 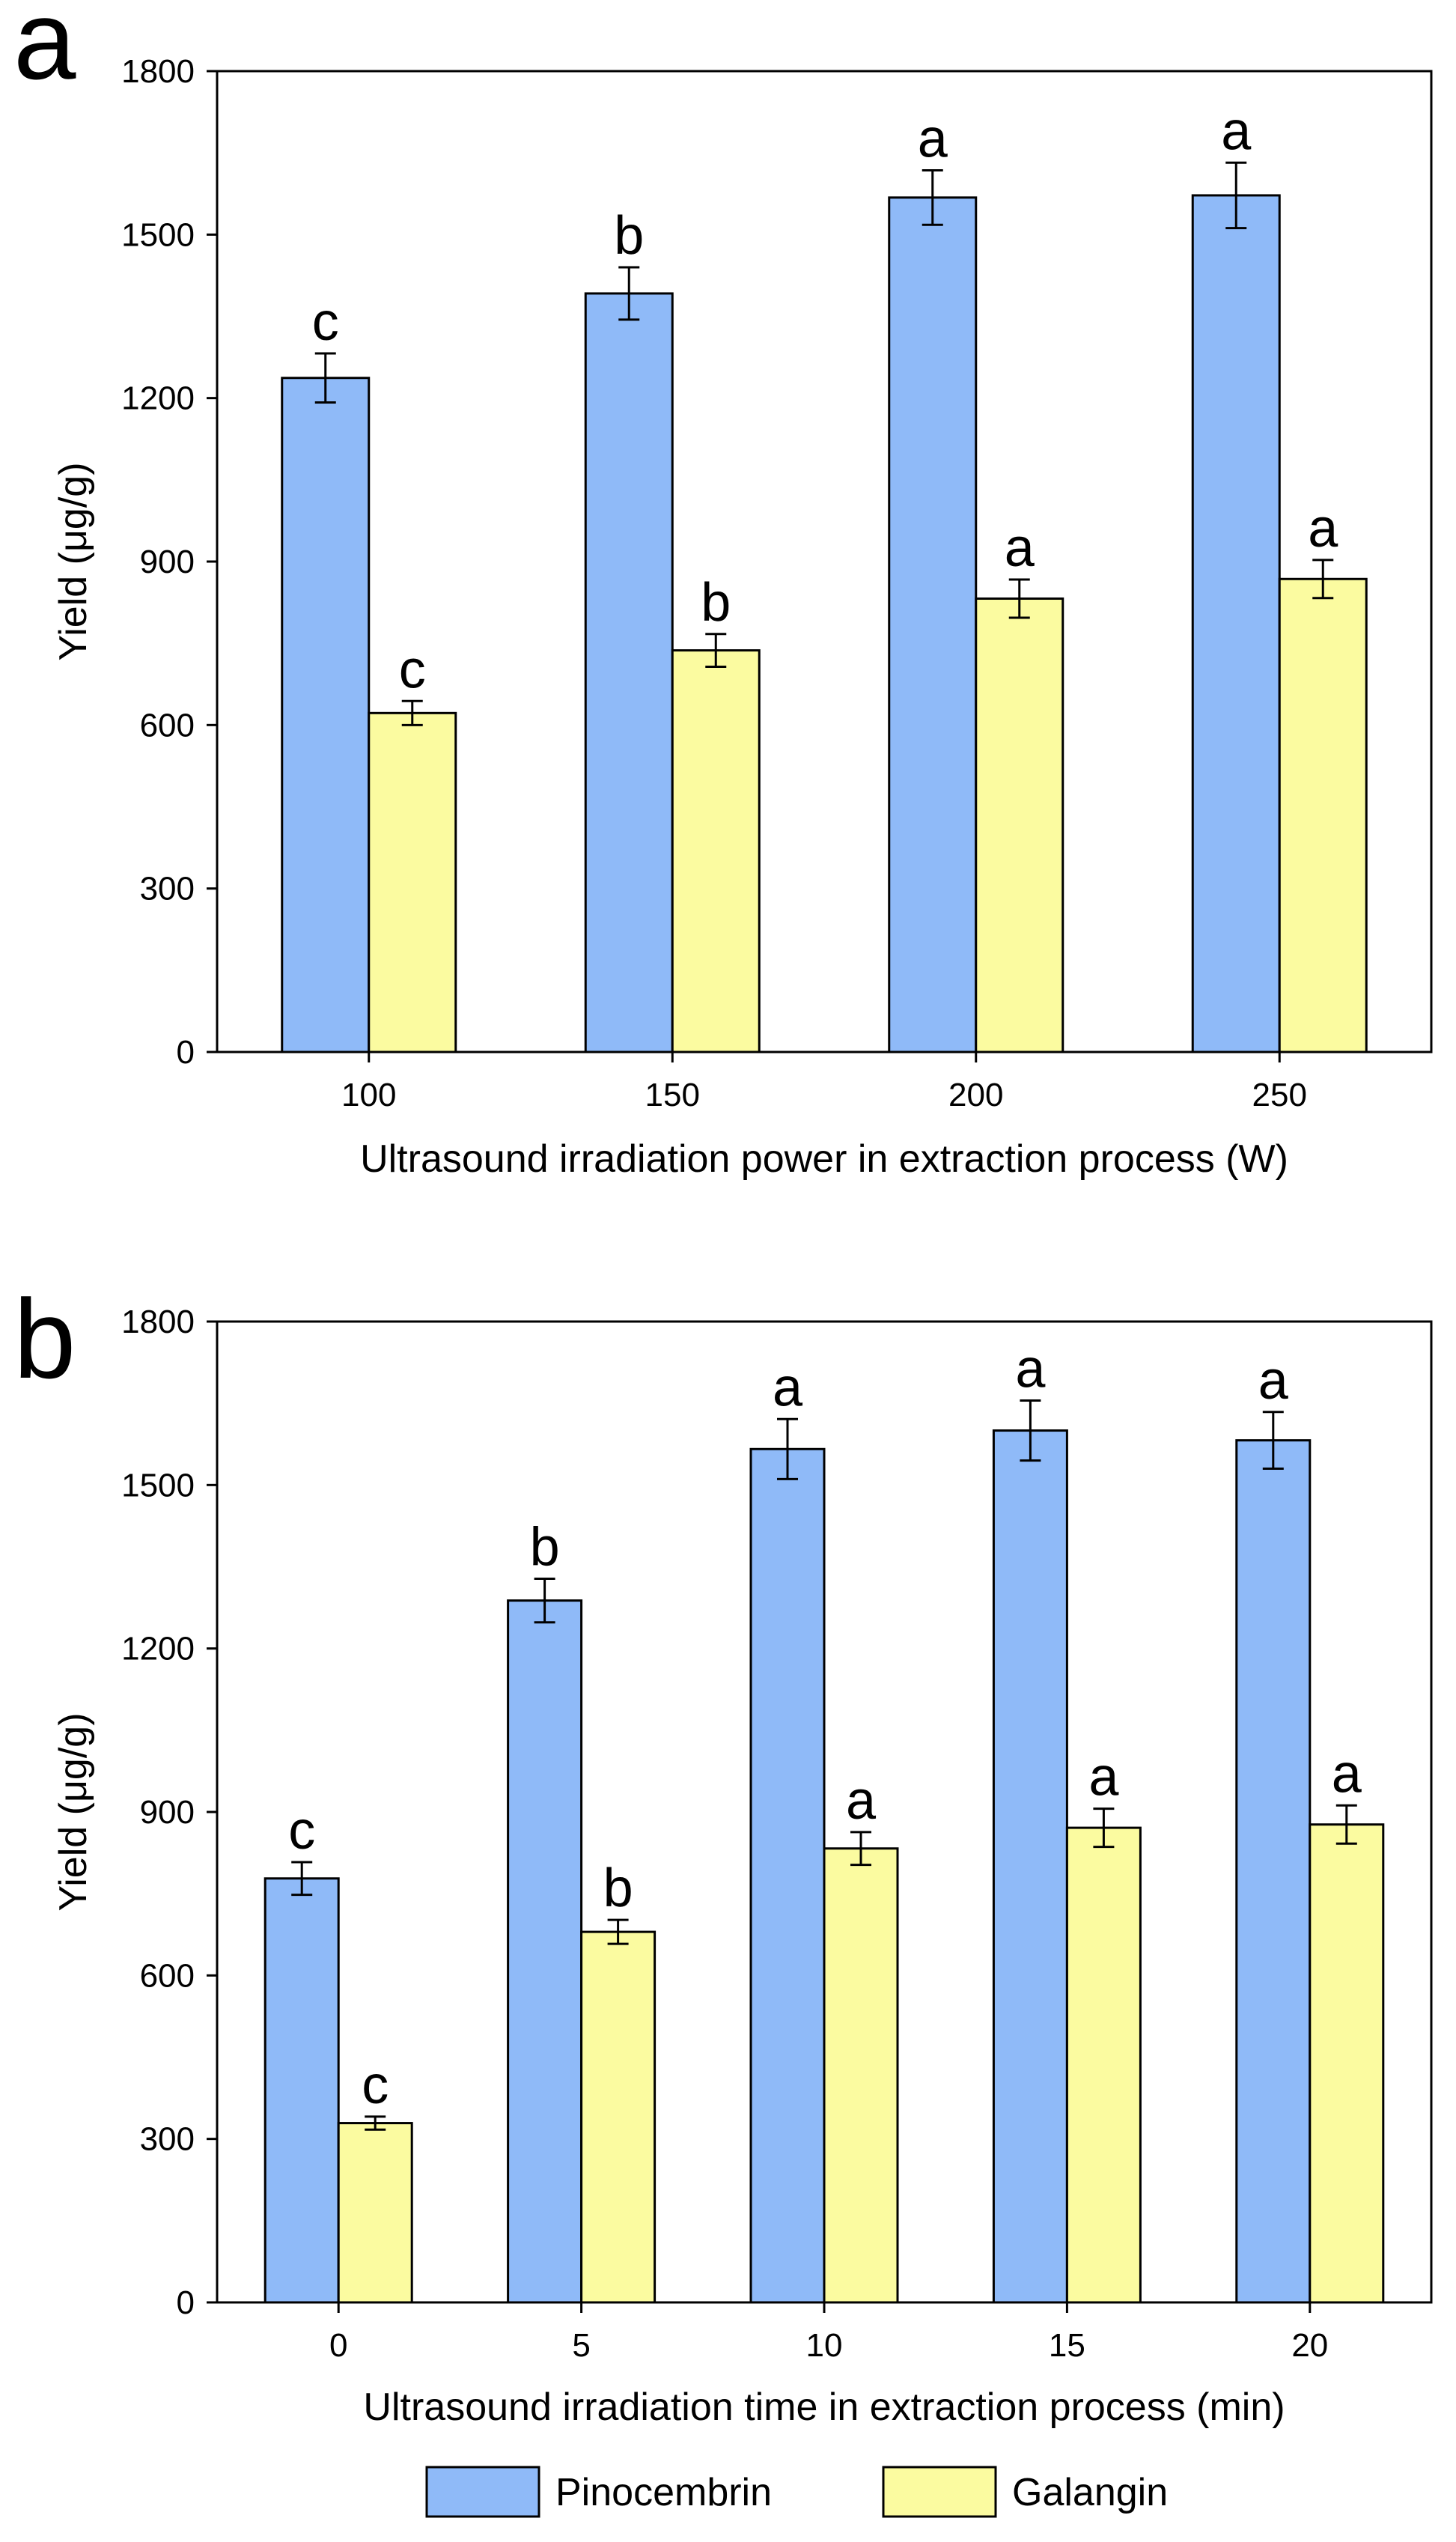 What do you see at coordinates (1090, 2492) in the screenshot?
I see `legend-label-galangin: Galangin` at bounding box center [1090, 2492].